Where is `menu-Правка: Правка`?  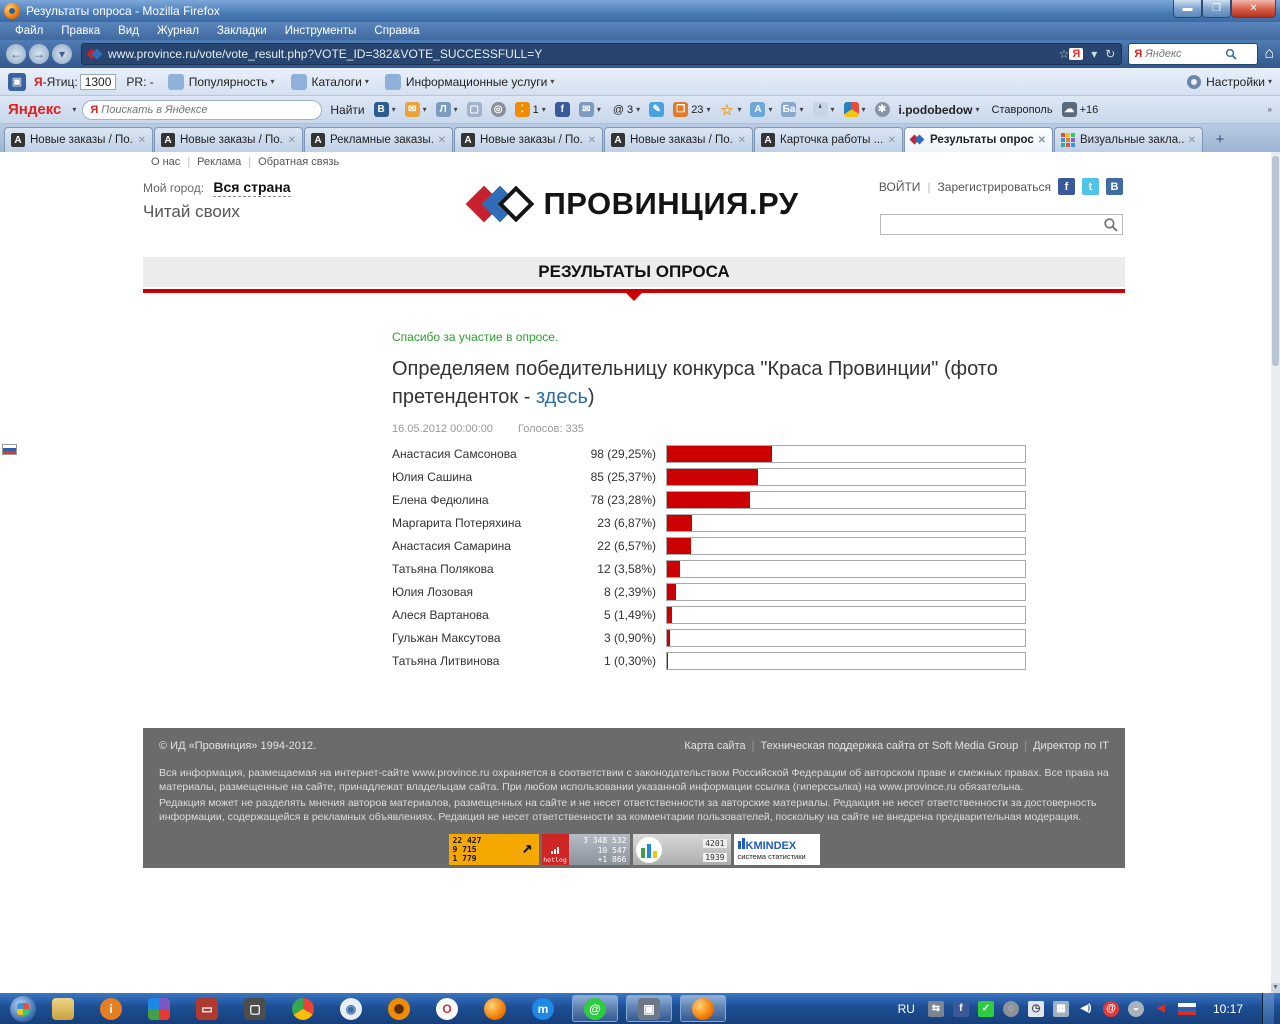
menu-Правка: Правка is located at coordinates (81, 31).